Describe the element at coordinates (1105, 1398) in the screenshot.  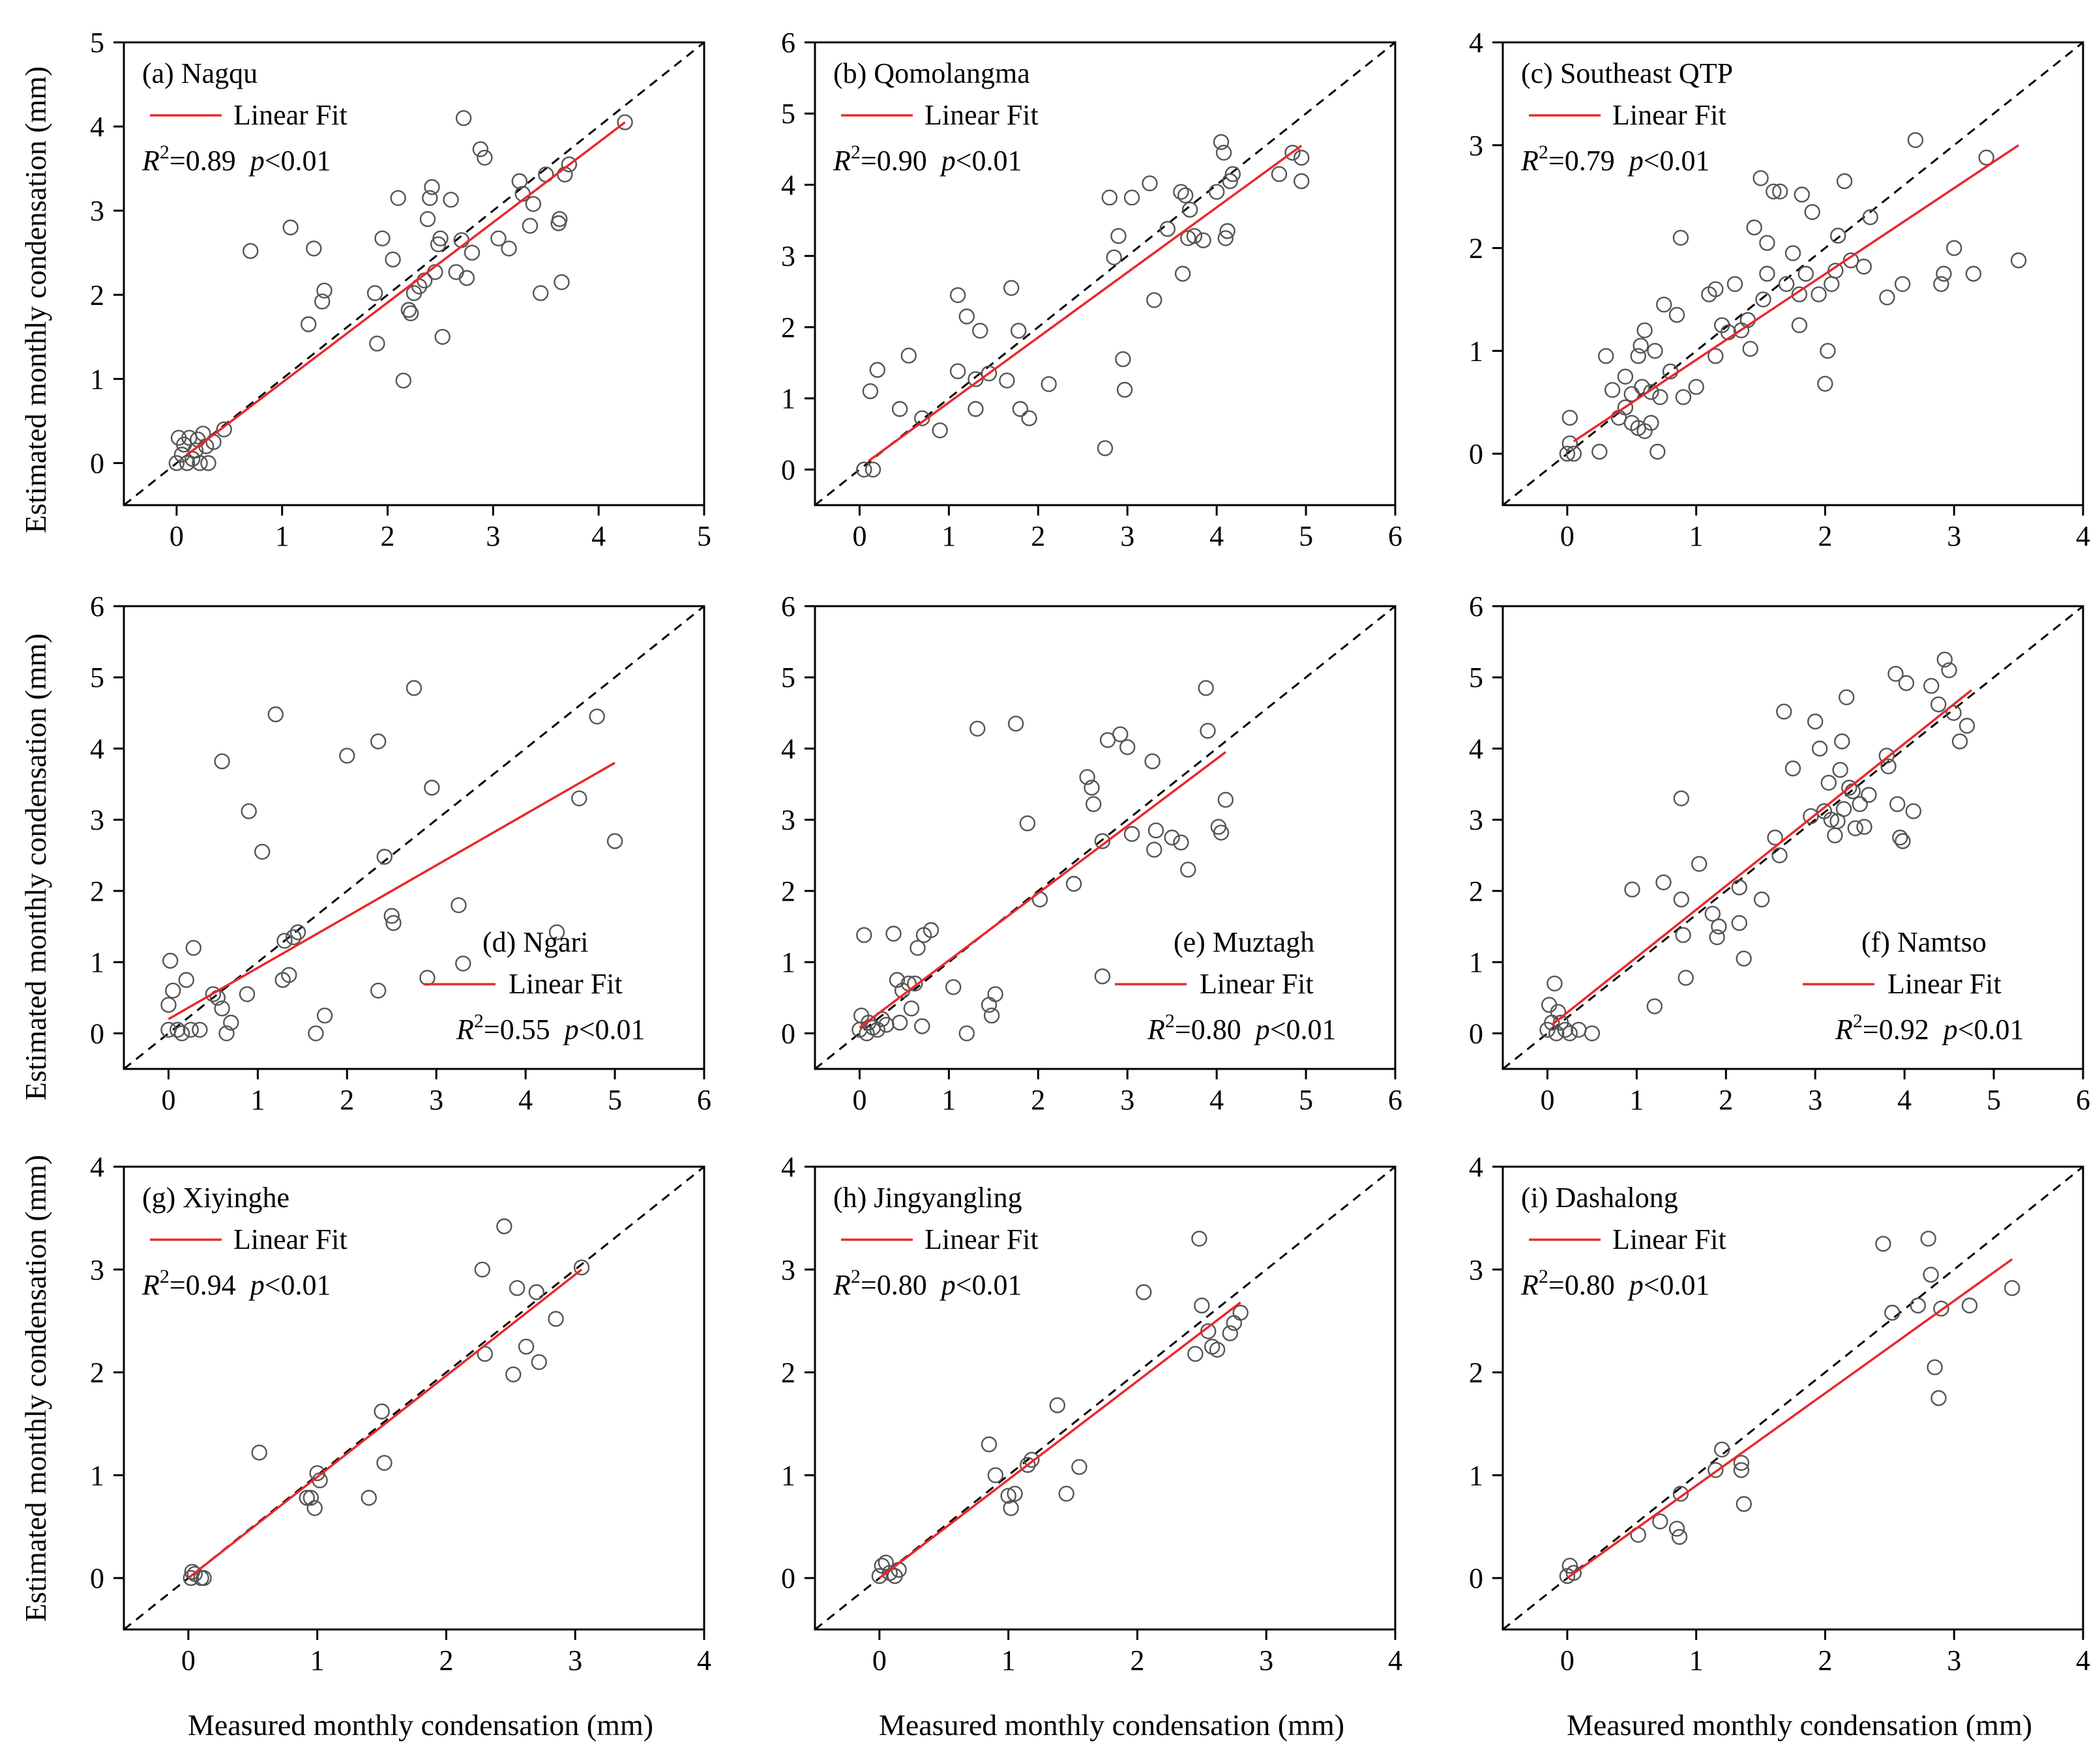
I see `one-to-one-line` at that location.